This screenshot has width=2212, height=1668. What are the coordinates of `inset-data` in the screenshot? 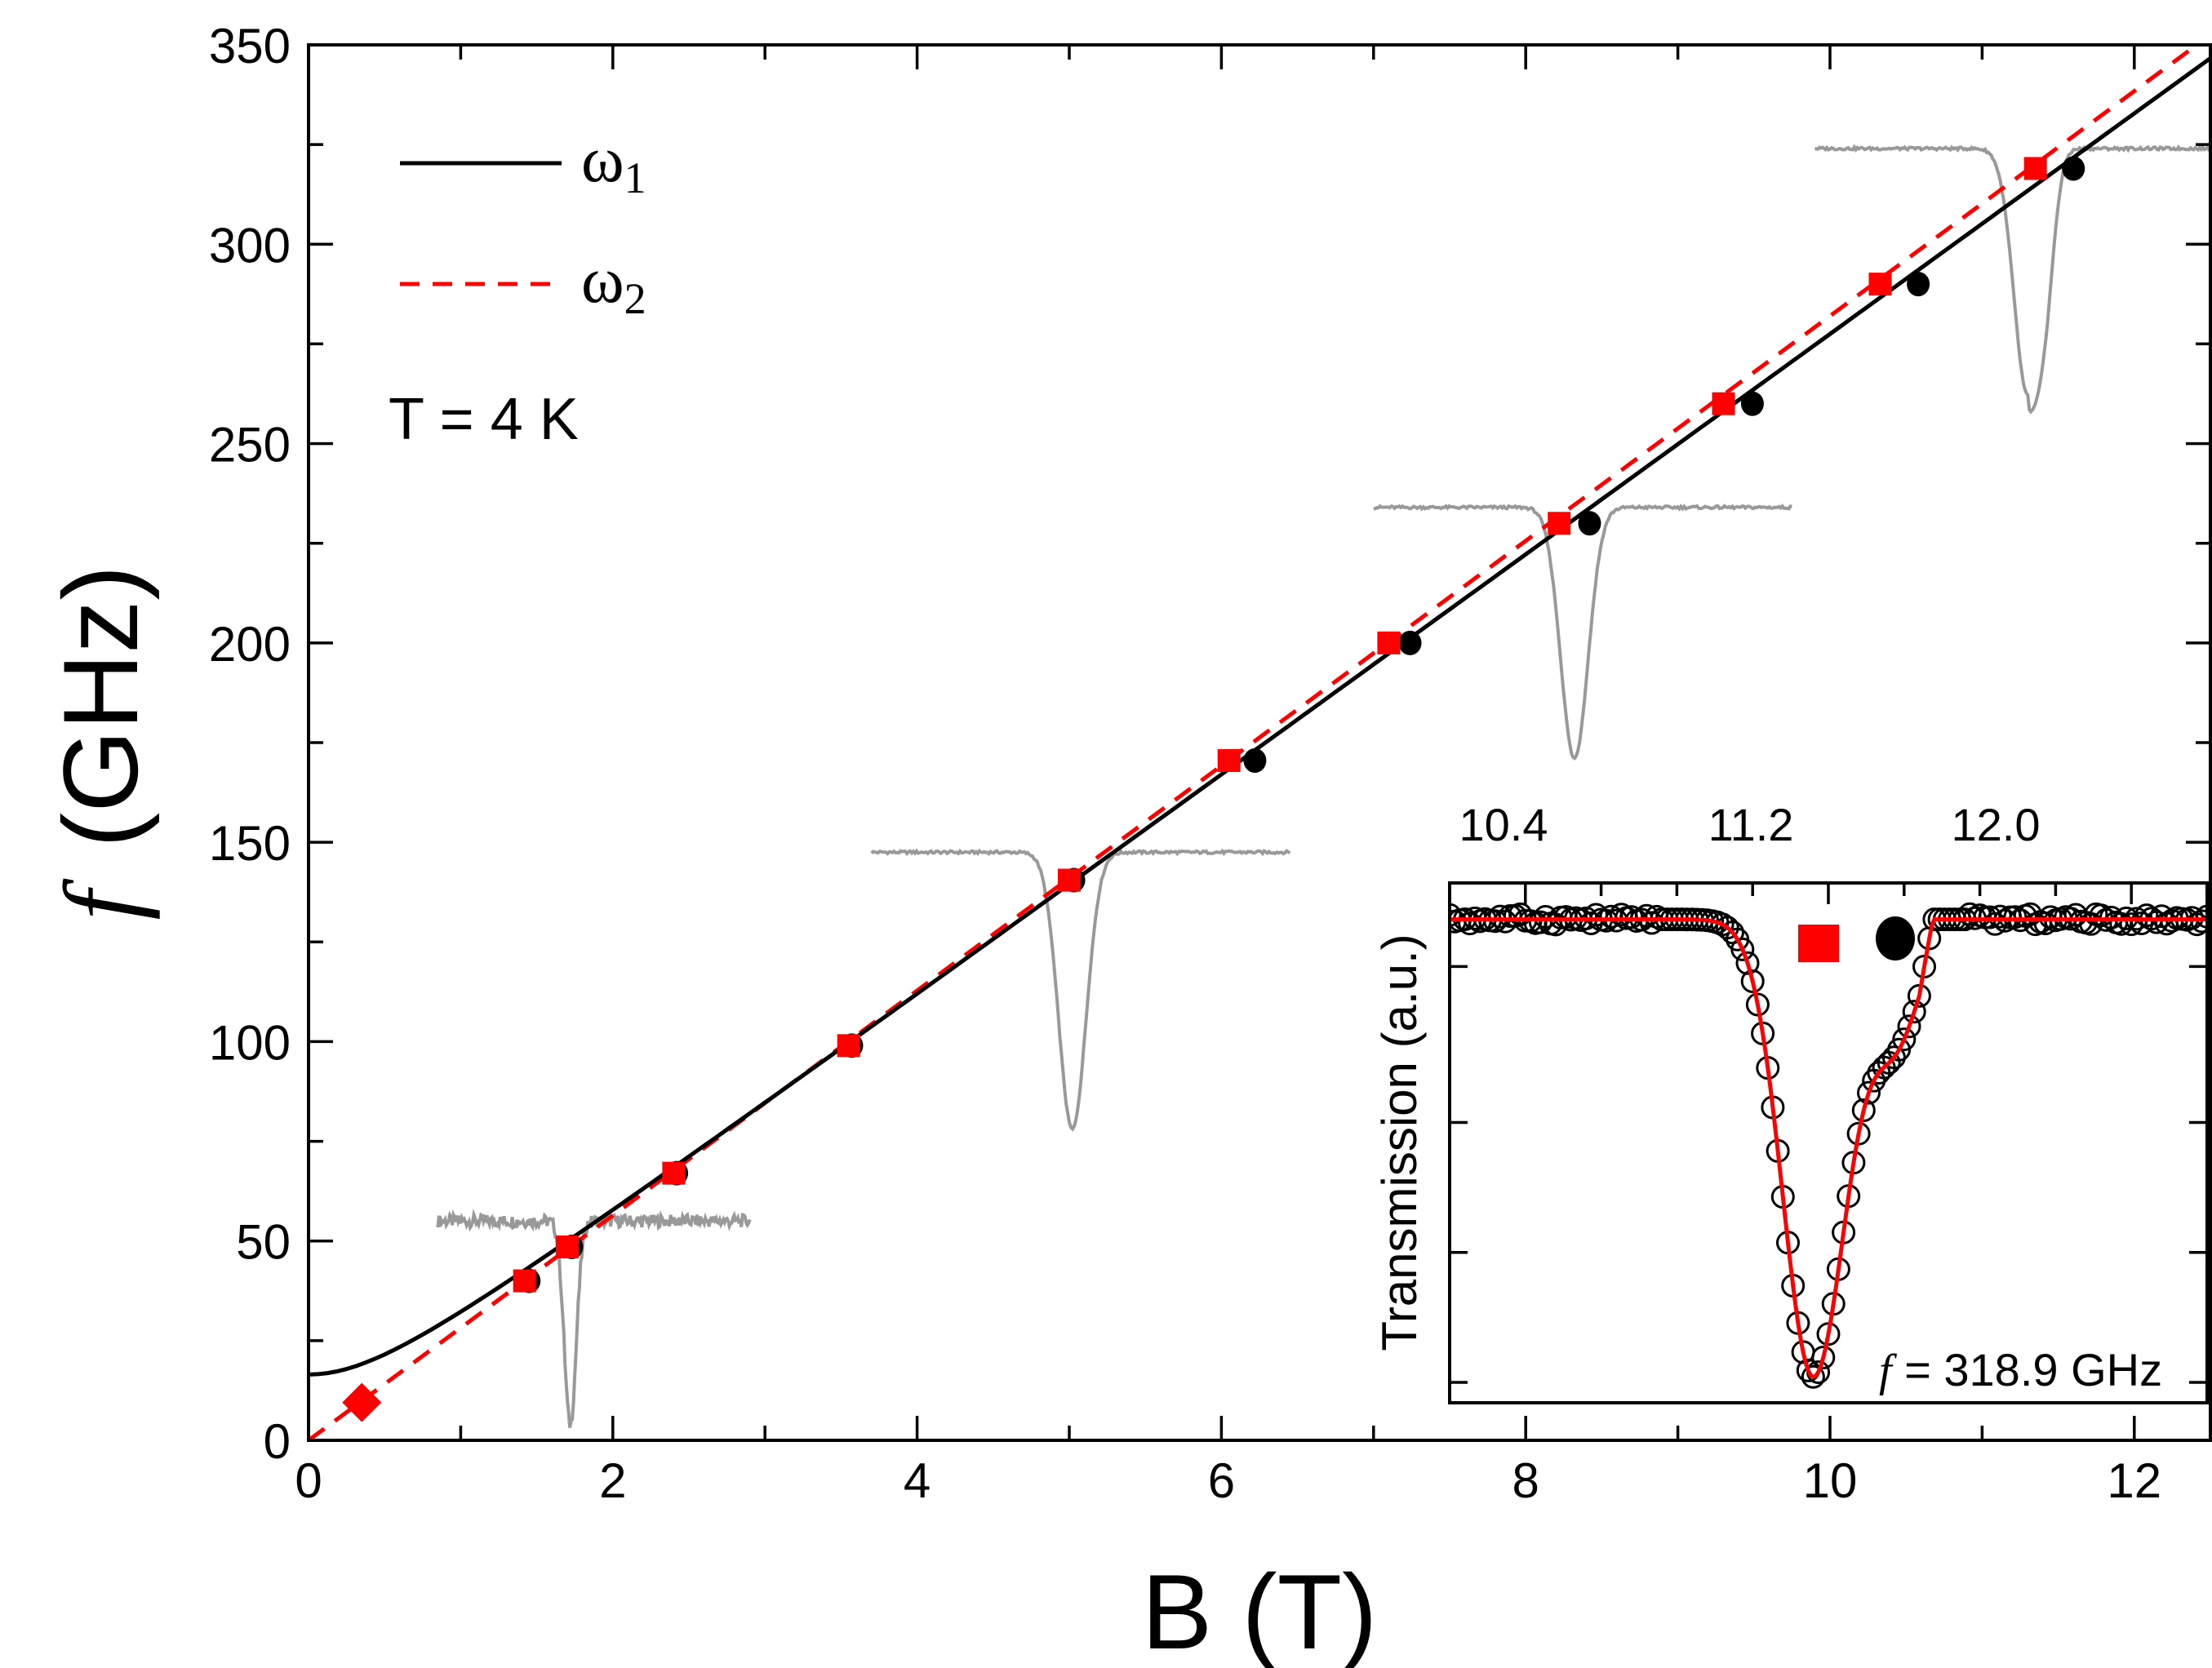 It's located at (1828, 1145).